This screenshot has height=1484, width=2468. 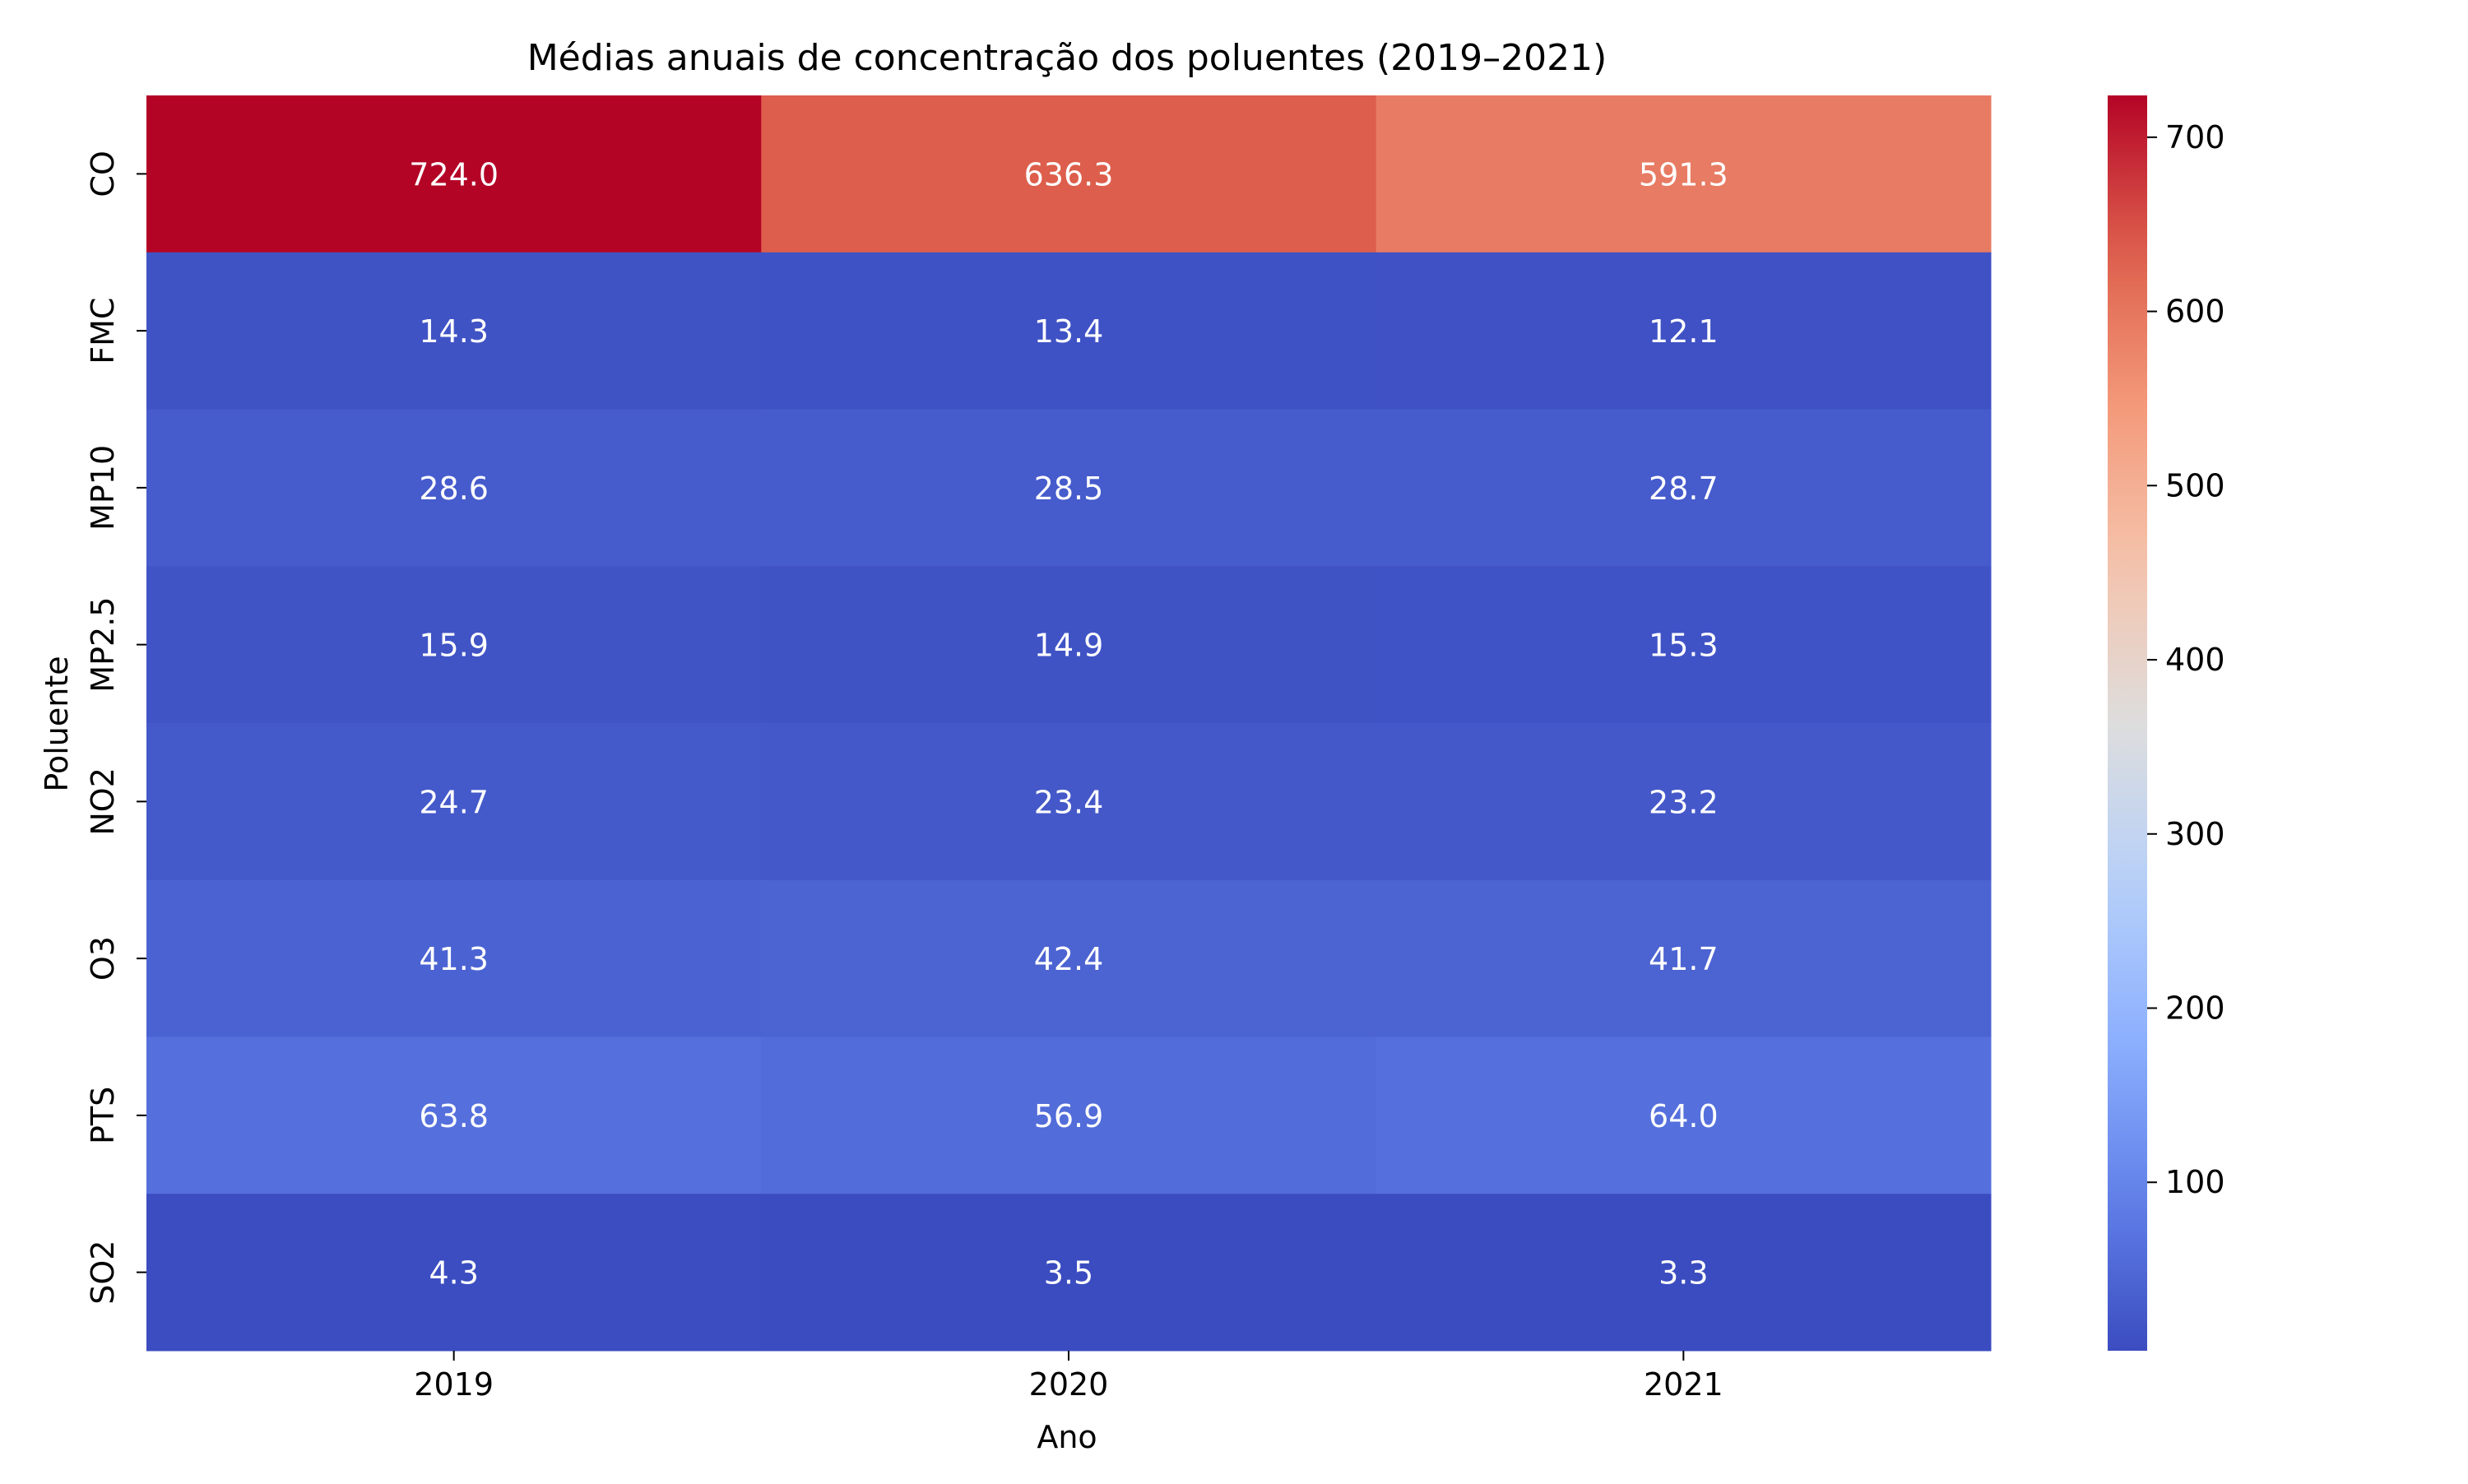 I want to click on heatmap-cell-FMC-2019, so click(x=454, y=331).